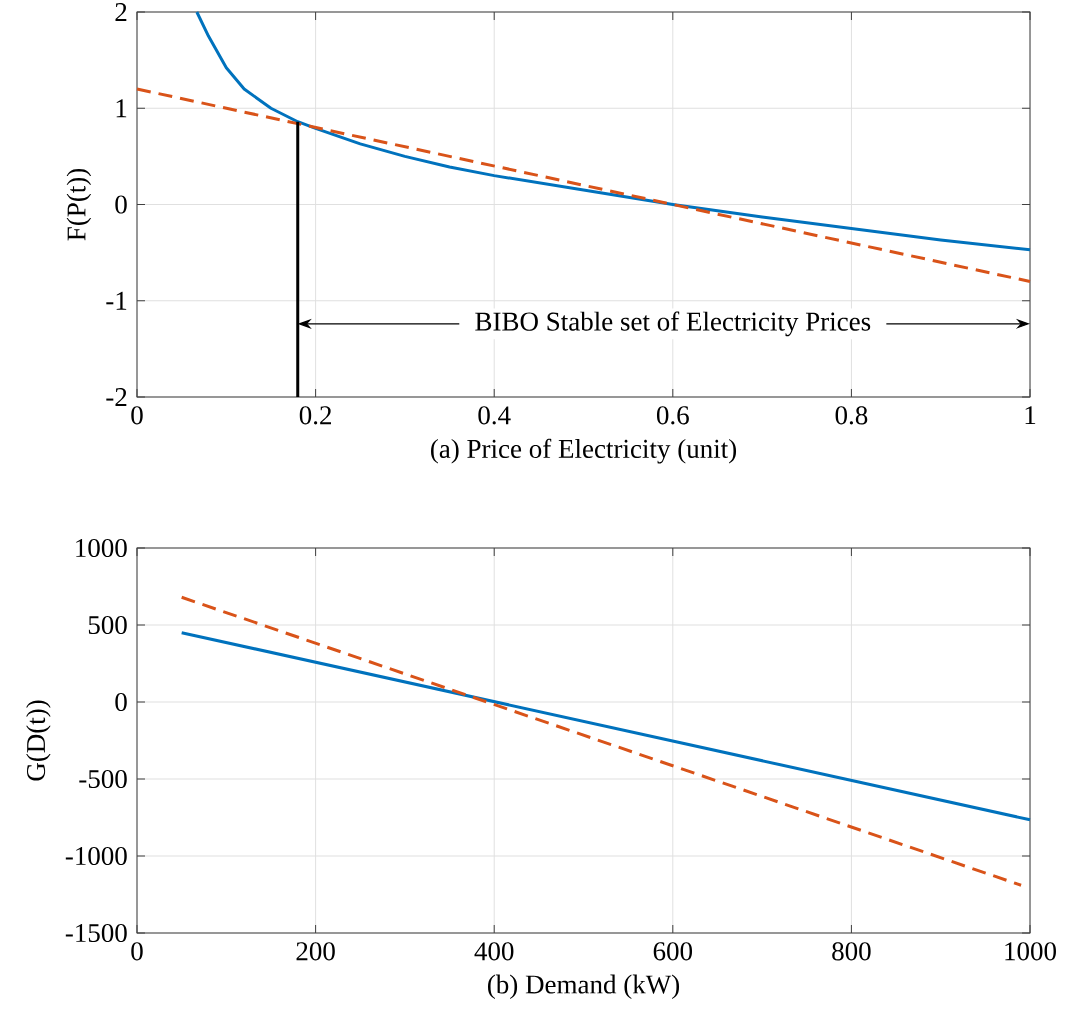  I want to click on x-tick-label: 200, so click(315, 951).